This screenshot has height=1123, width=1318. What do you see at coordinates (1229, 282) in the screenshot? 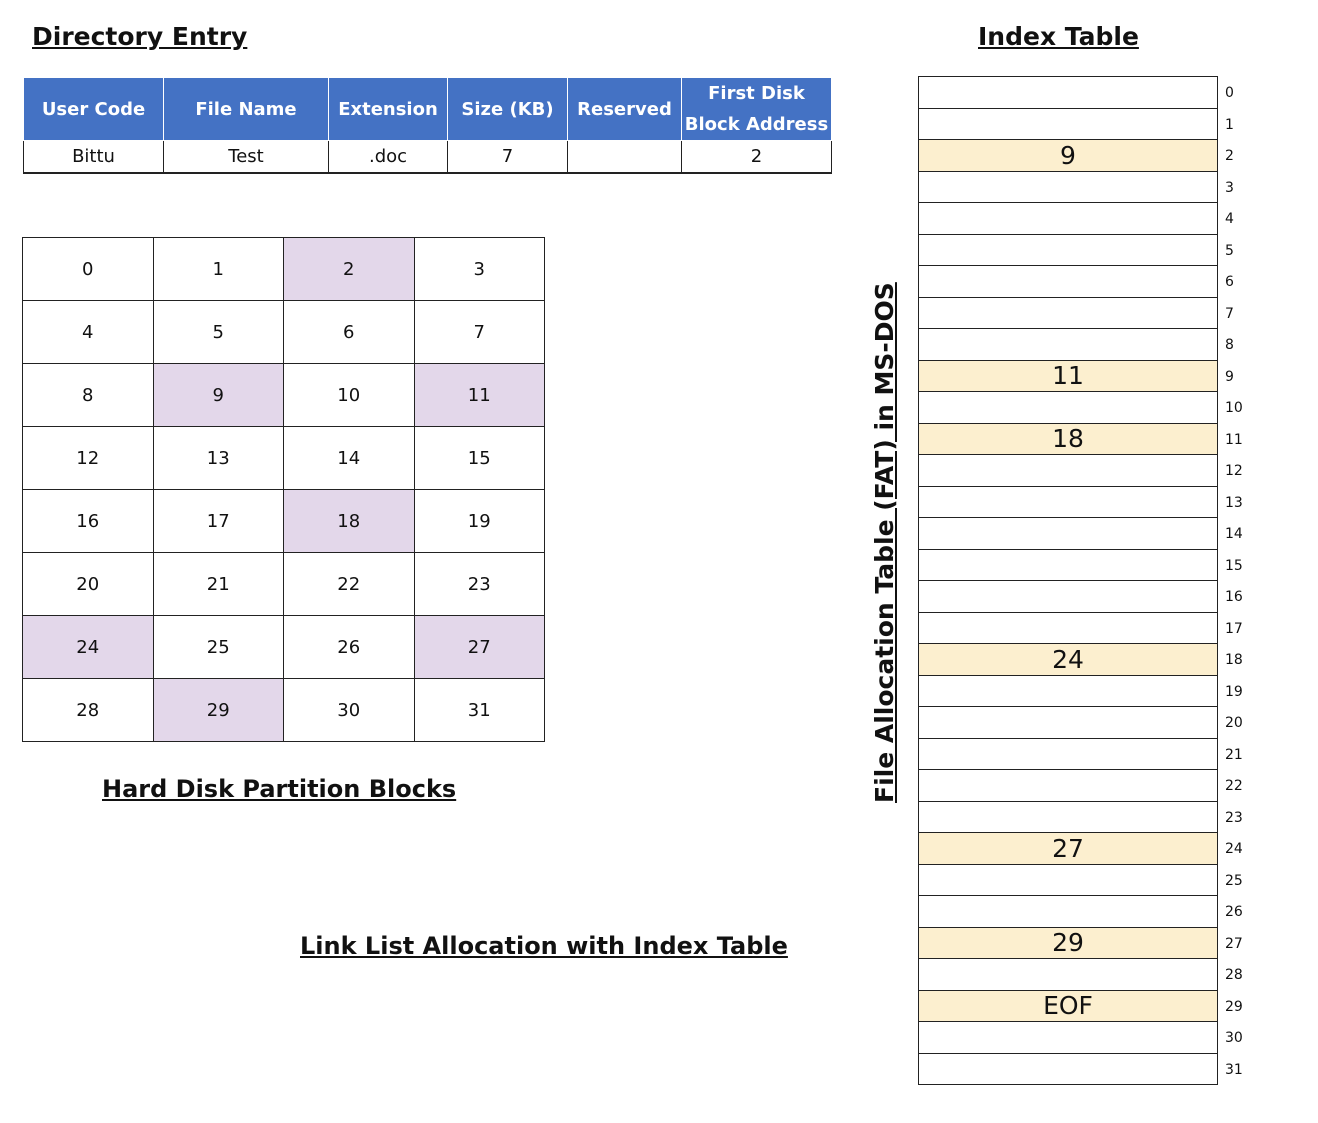
I see `fat-entry-index: 6` at bounding box center [1229, 282].